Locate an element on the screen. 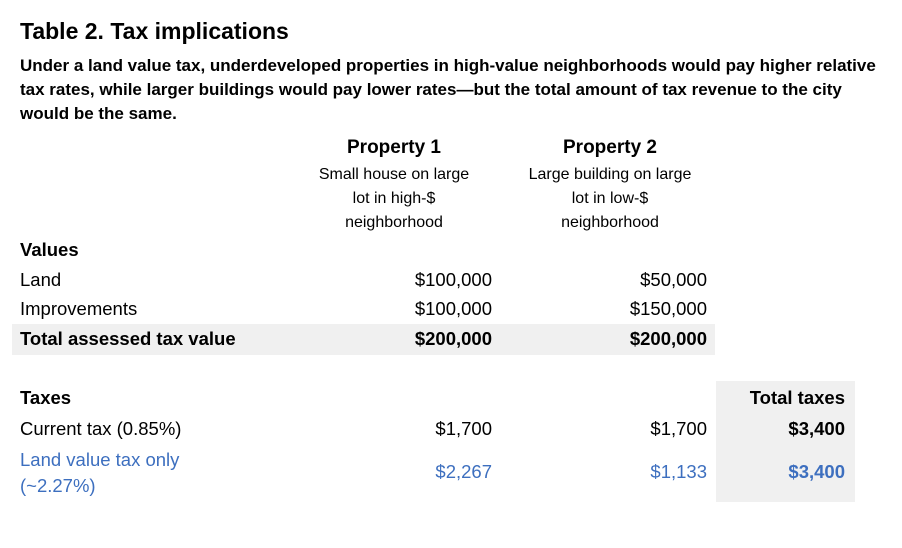 This screenshot has height=548, width=902. total-row-band is located at coordinates (363, 339).